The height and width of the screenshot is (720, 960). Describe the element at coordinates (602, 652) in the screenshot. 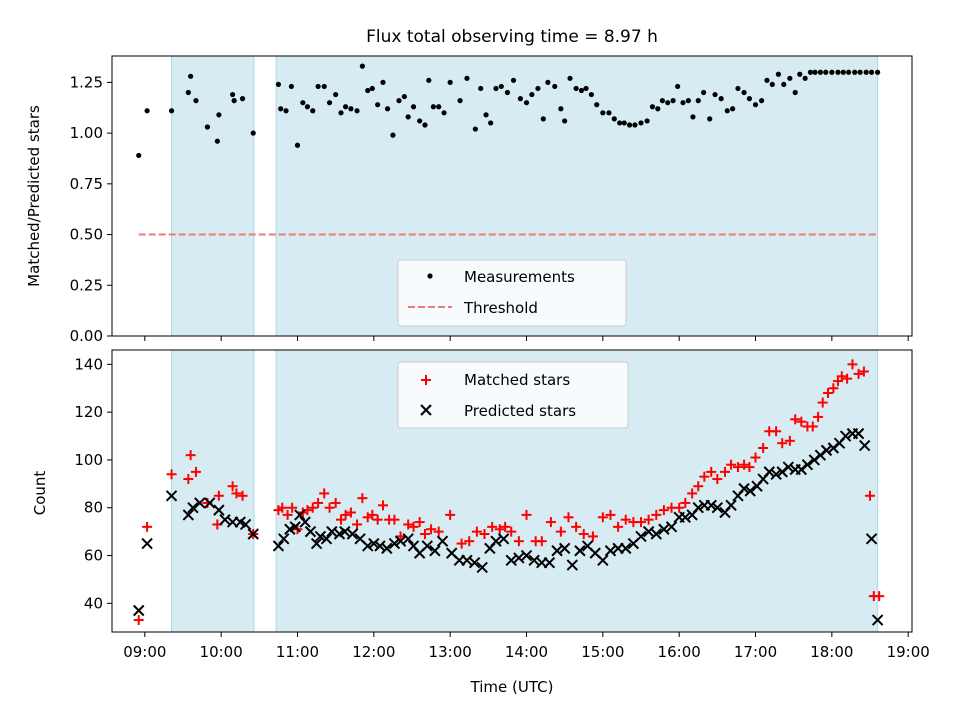

I see `x-tick-label: 15:00` at that location.